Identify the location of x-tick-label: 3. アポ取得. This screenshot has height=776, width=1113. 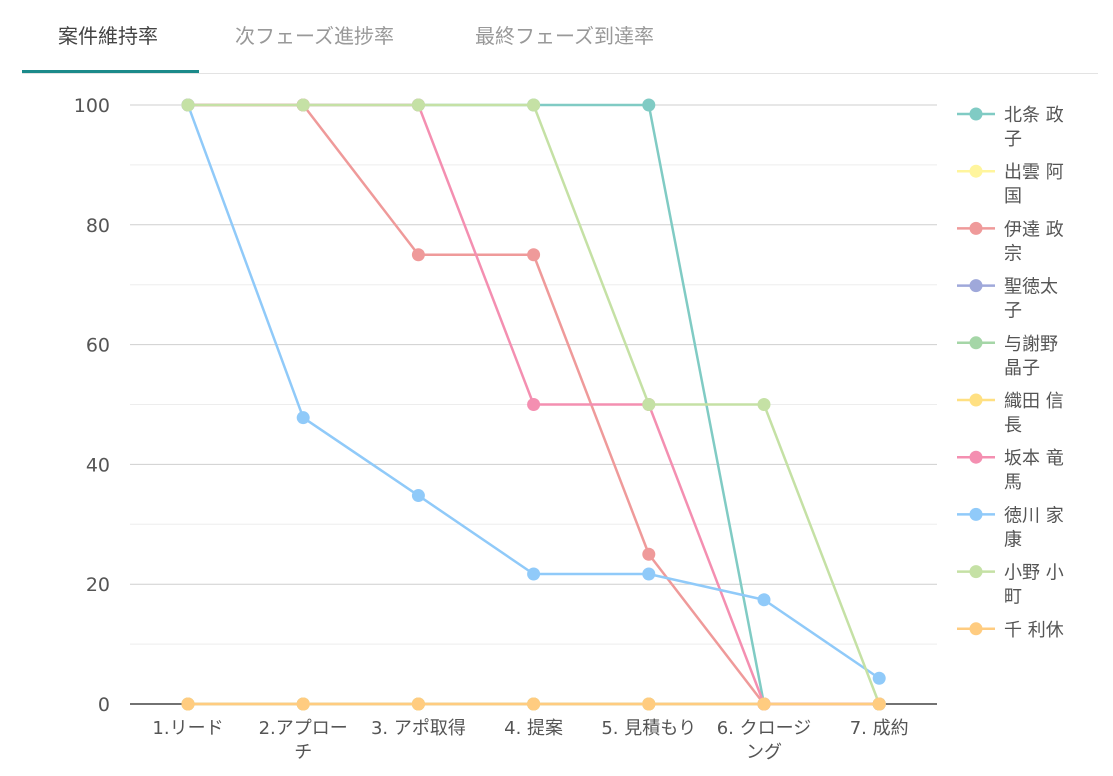
(418, 728).